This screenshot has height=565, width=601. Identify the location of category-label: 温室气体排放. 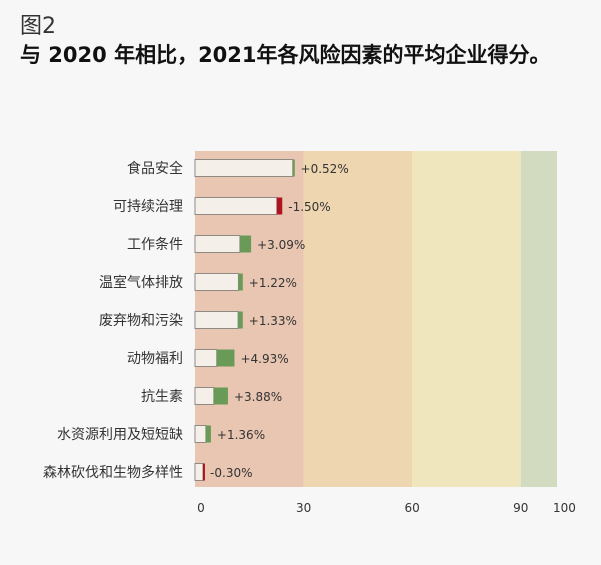
(141, 282).